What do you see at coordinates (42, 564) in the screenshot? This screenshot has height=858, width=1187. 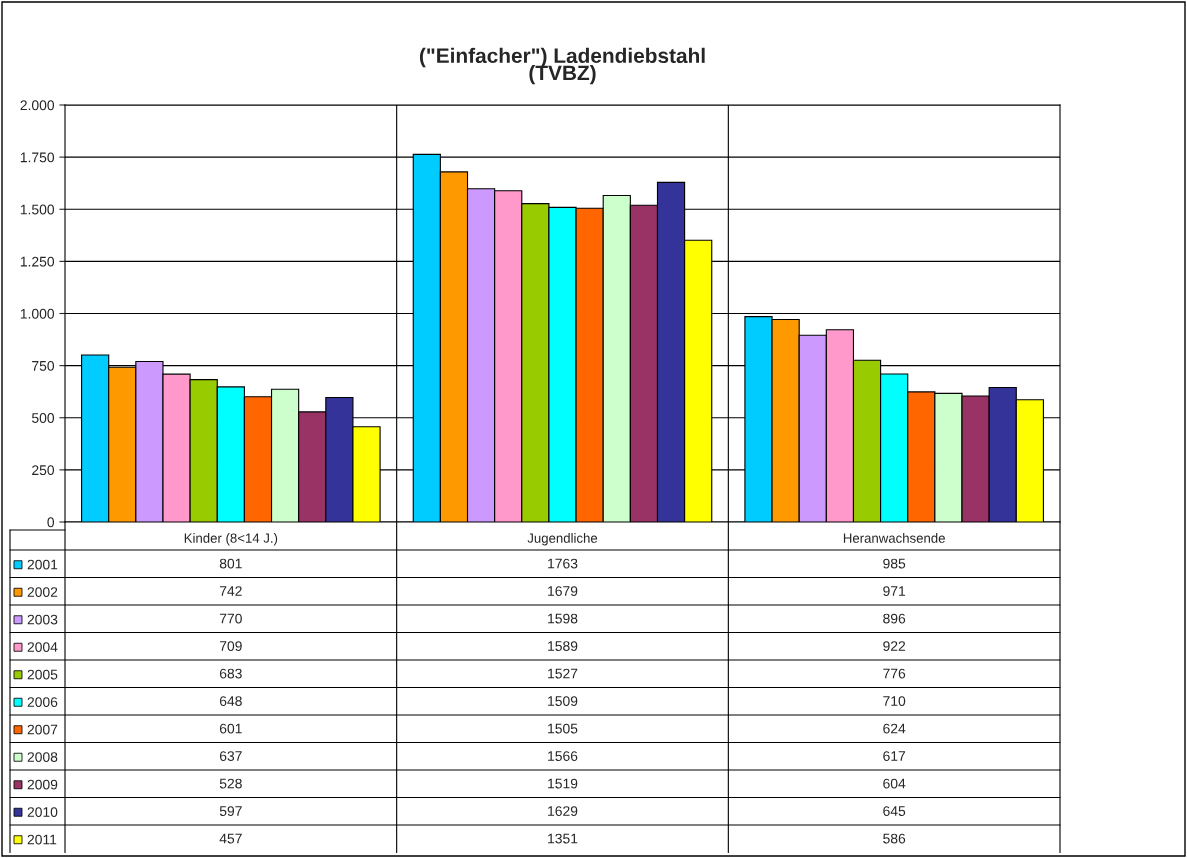 I see `legend-label: 2001` at bounding box center [42, 564].